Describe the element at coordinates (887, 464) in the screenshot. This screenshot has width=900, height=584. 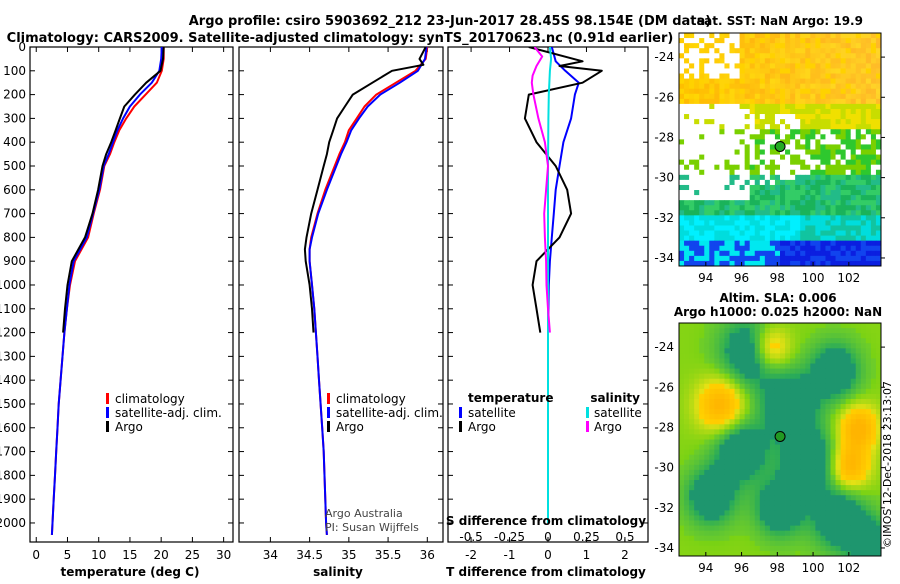
I see `watermark: ©IMOS 12-Dec-2018 23:13:07` at that location.